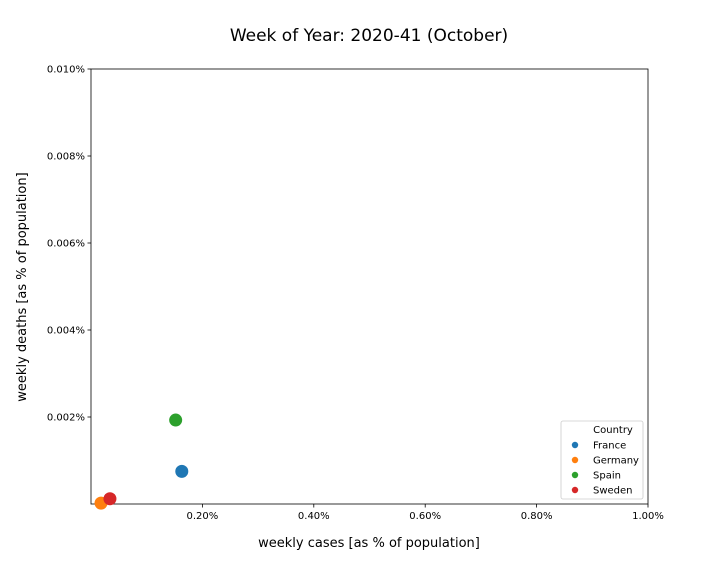 The image size is (720, 576). What do you see at coordinates (648, 516) in the screenshot?
I see `x-tick-label: 1.00%` at bounding box center [648, 516].